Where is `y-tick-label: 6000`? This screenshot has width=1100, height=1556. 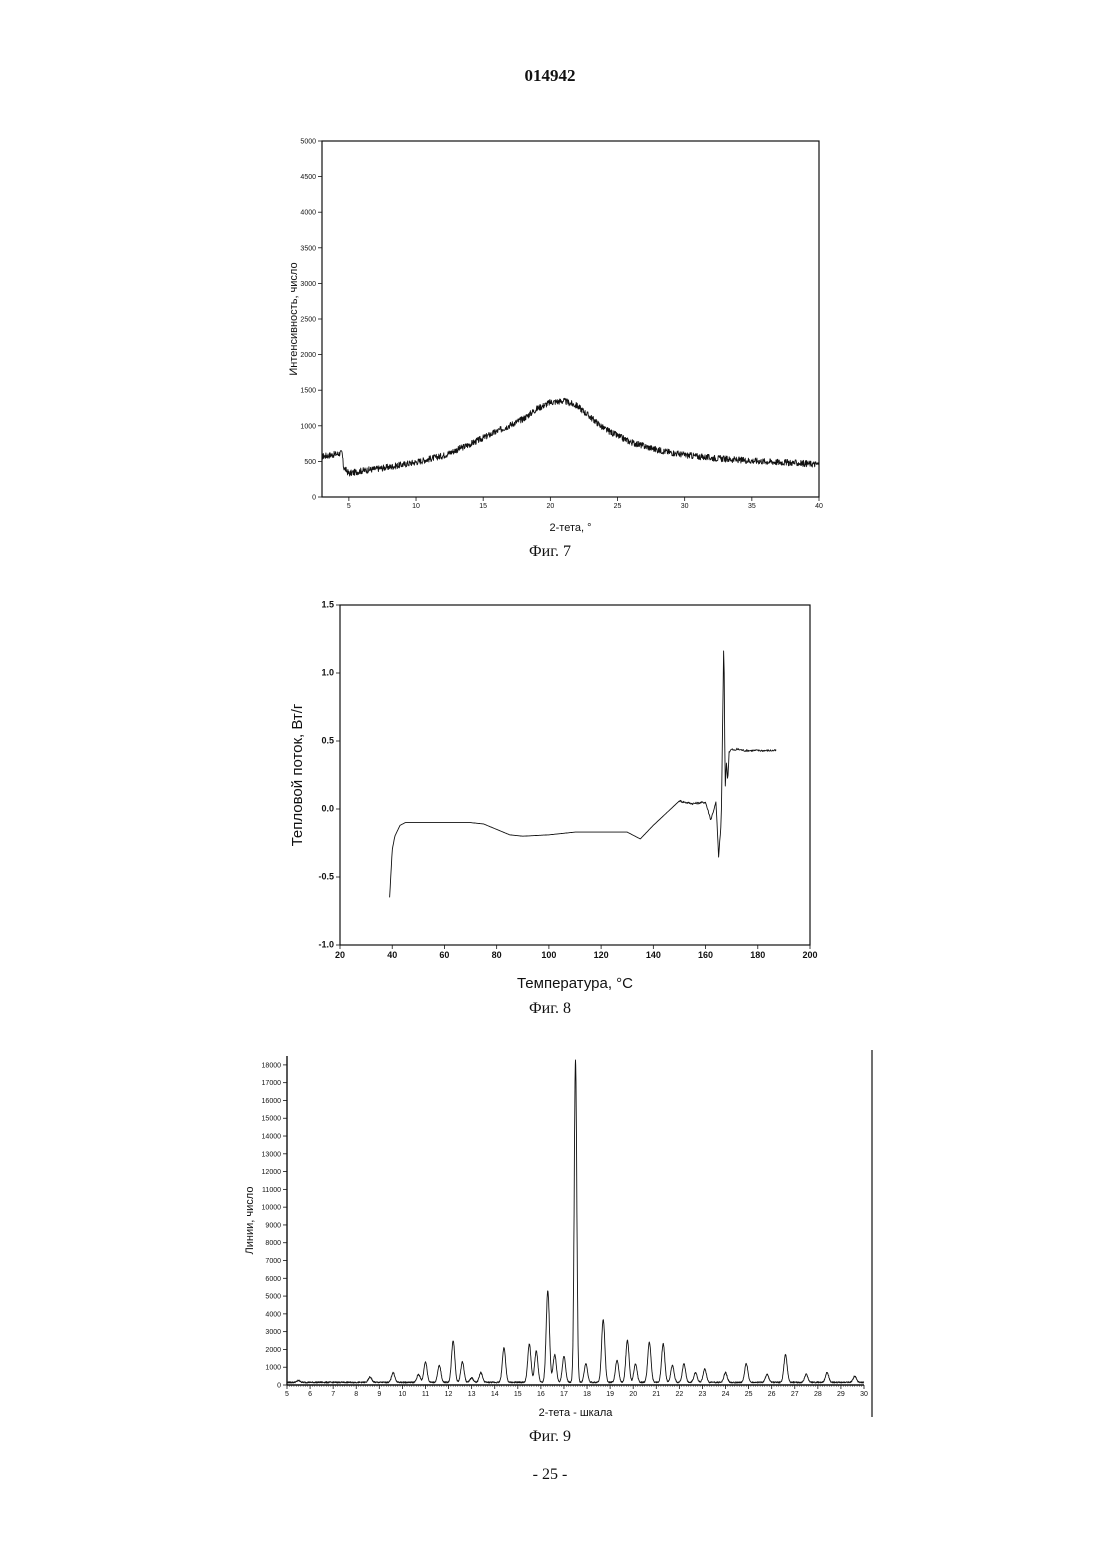 y-tick-label: 6000 is located at coordinates (273, 1279).